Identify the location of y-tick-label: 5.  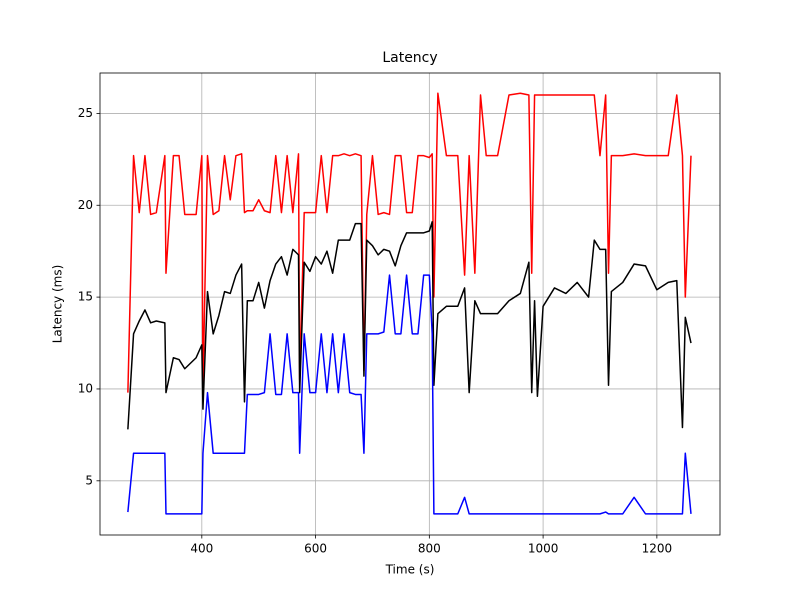
(89, 480).